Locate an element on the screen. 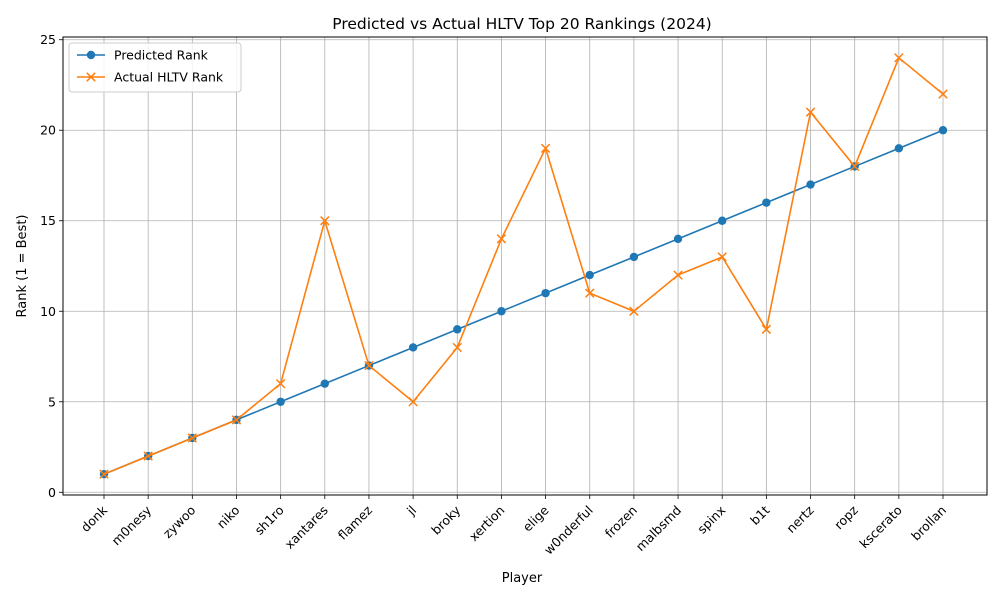 This screenshot has height=600, width=1000. legend-label: Predicted Rank is located at coordinates (161, 55).